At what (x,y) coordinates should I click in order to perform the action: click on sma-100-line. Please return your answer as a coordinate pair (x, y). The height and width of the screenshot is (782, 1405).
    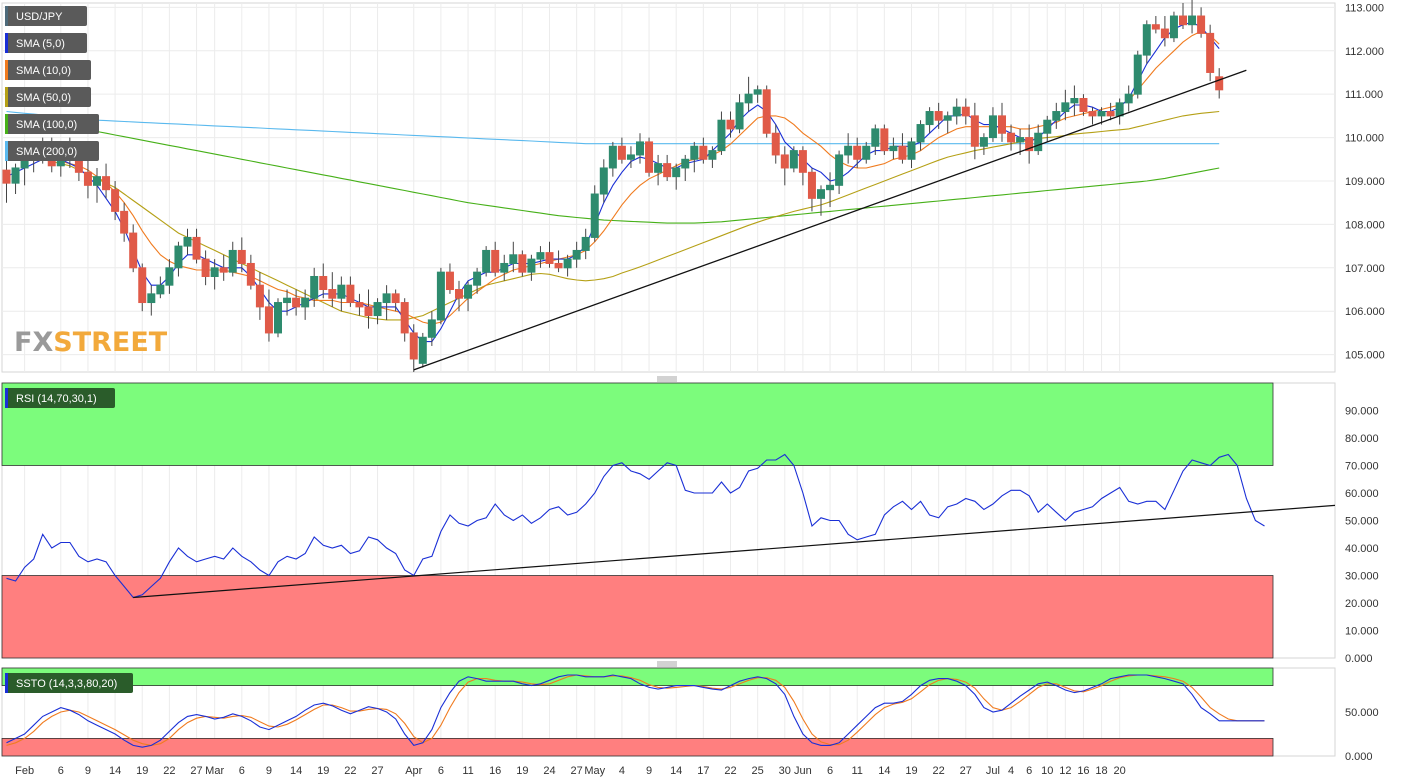
    Looking at the image, I should click on (613, 171).